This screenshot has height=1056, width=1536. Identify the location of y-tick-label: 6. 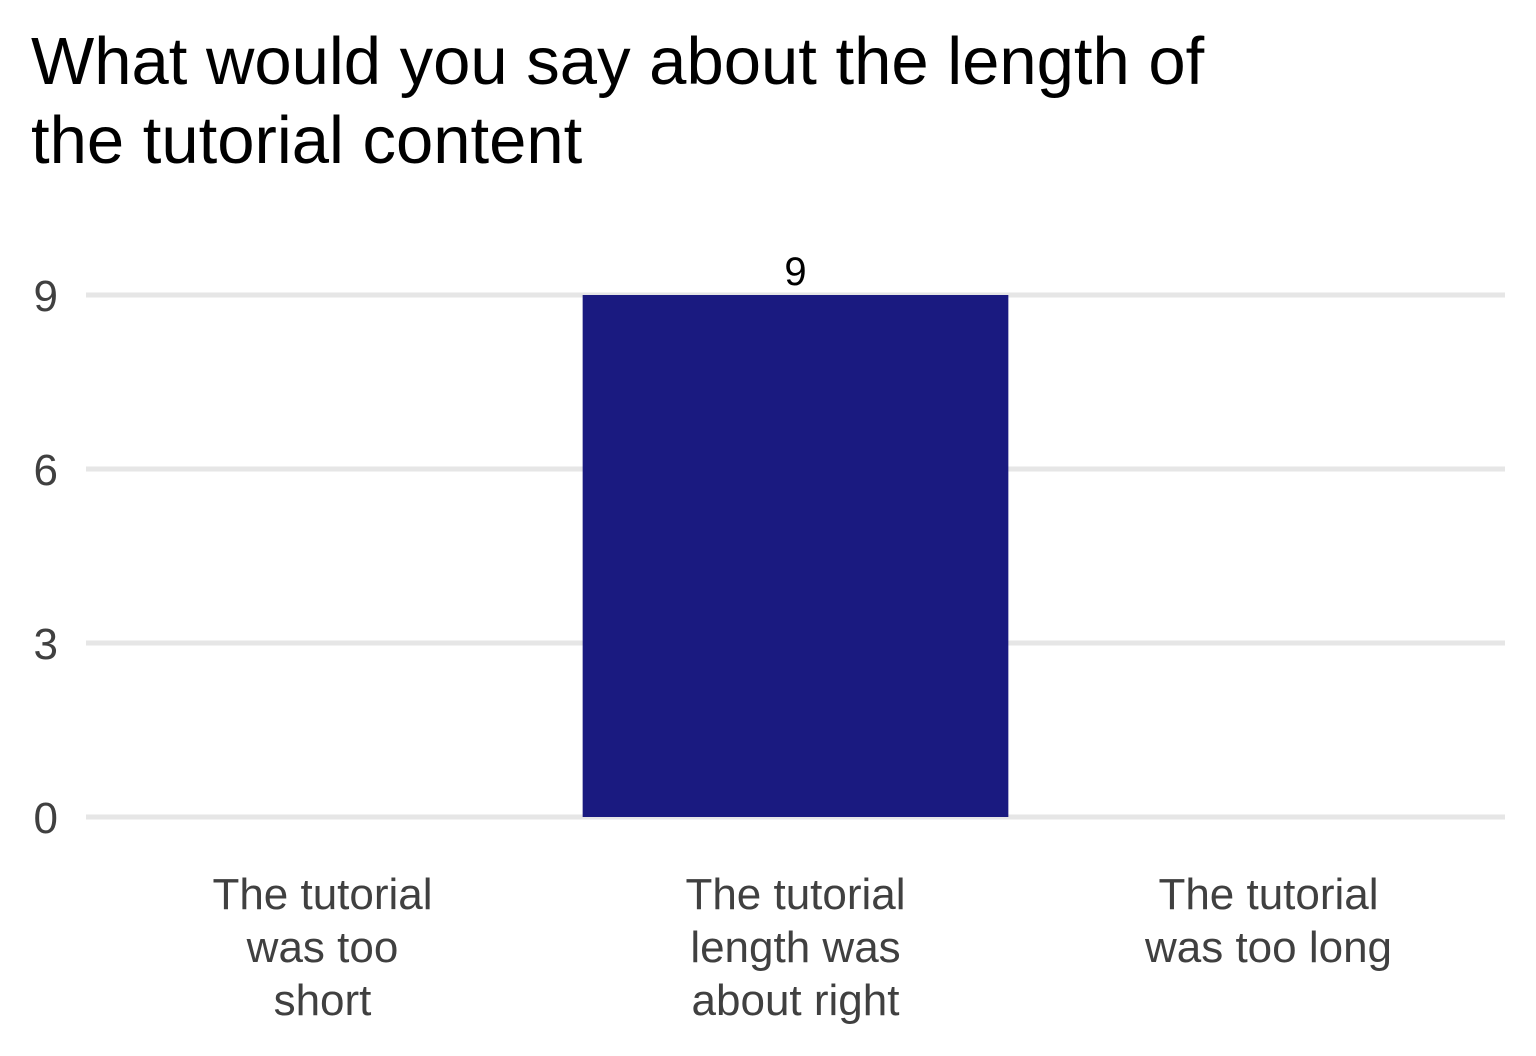
(46, 470).